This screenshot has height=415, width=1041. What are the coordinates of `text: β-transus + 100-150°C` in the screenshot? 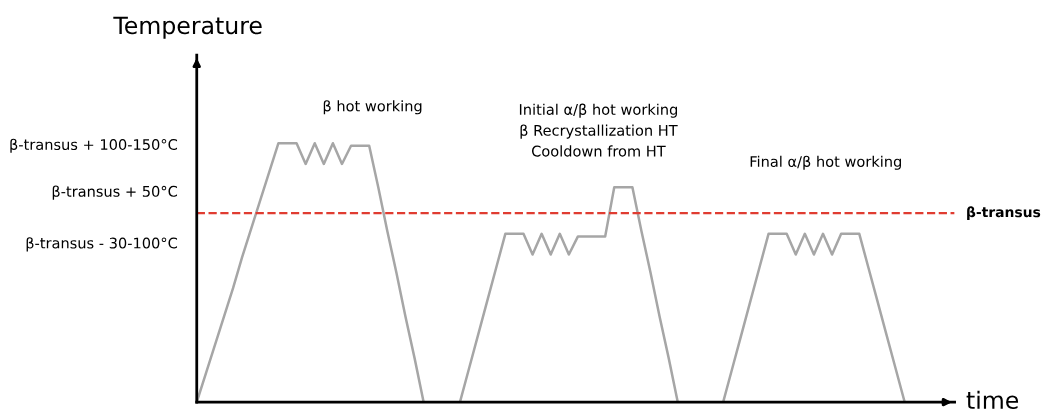 It's located at (94, 145).